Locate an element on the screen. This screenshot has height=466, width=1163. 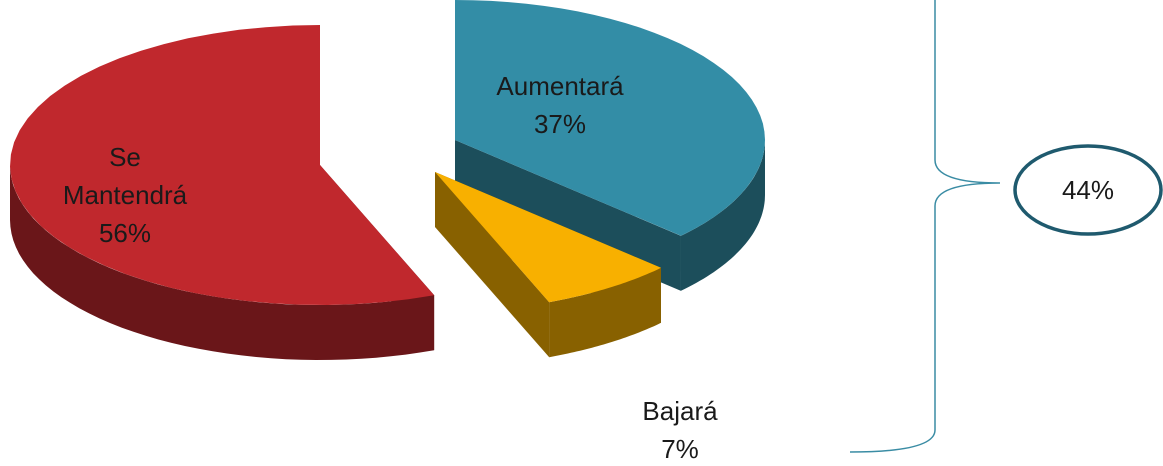
annotation: 44% is located at coordinates (1088, 190).